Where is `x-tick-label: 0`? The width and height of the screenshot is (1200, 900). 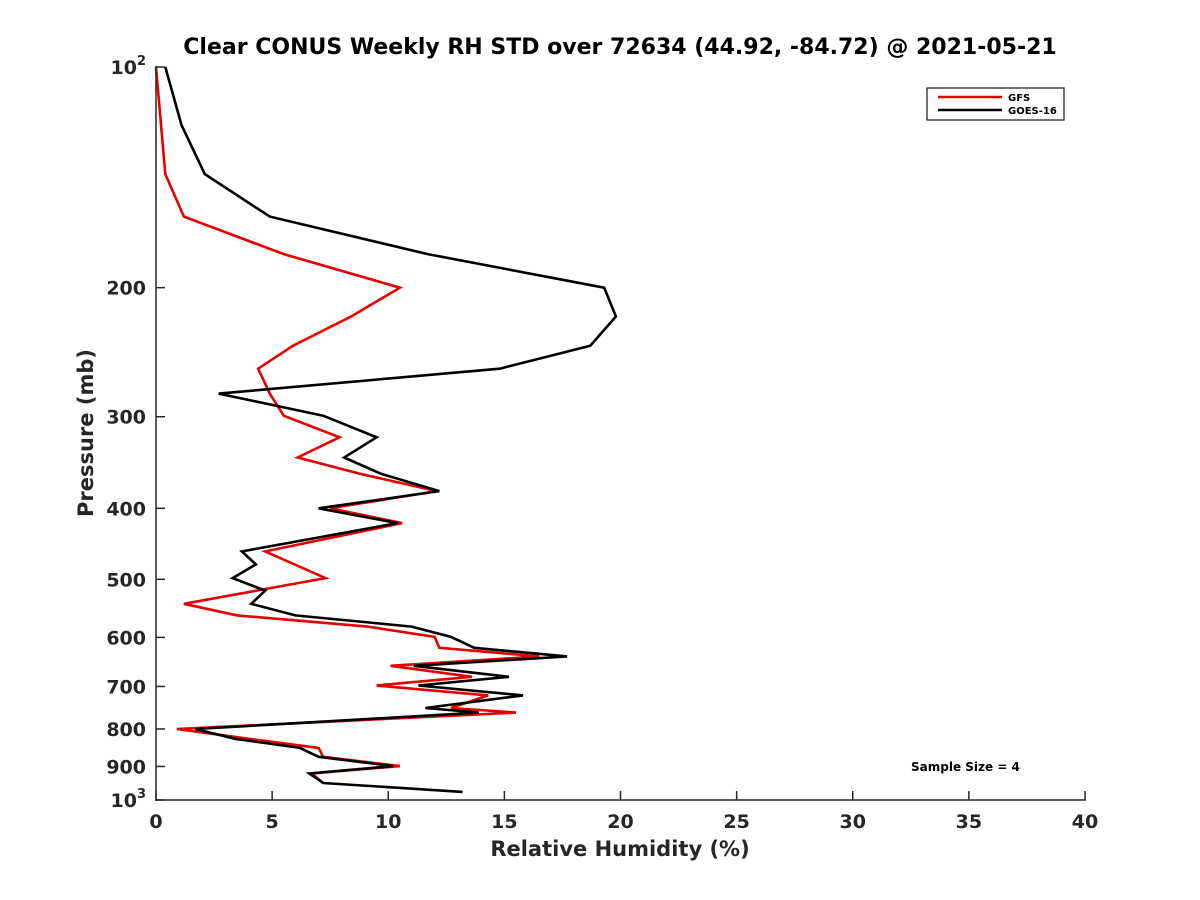 x-tick-label: 0 is located at coordinates (155, 822).